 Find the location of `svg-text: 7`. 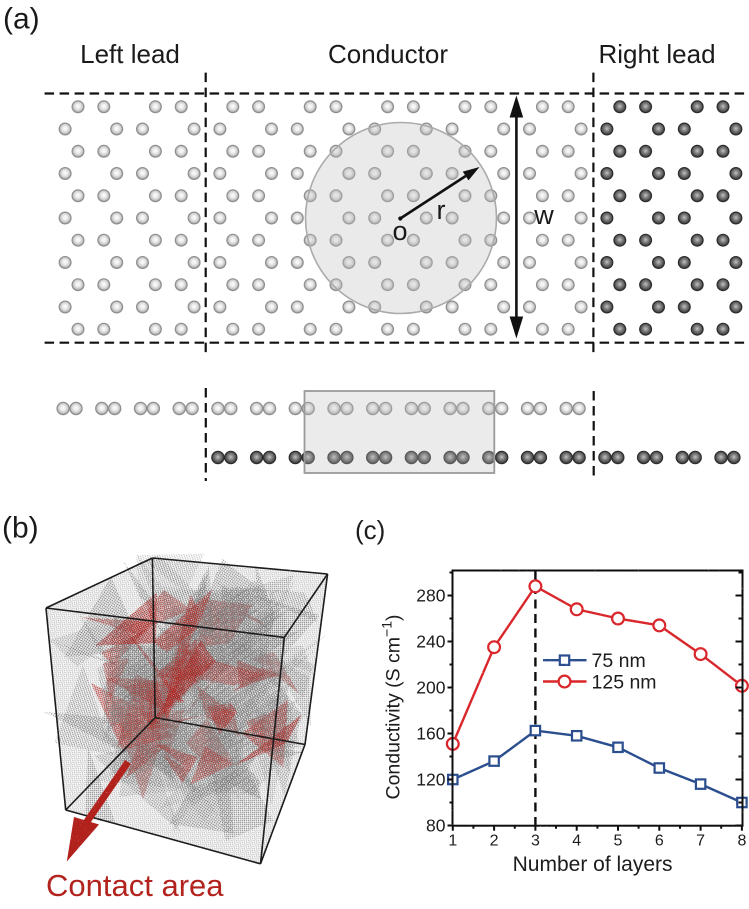

svg-text: 7 is located at coordinates (700, 841).